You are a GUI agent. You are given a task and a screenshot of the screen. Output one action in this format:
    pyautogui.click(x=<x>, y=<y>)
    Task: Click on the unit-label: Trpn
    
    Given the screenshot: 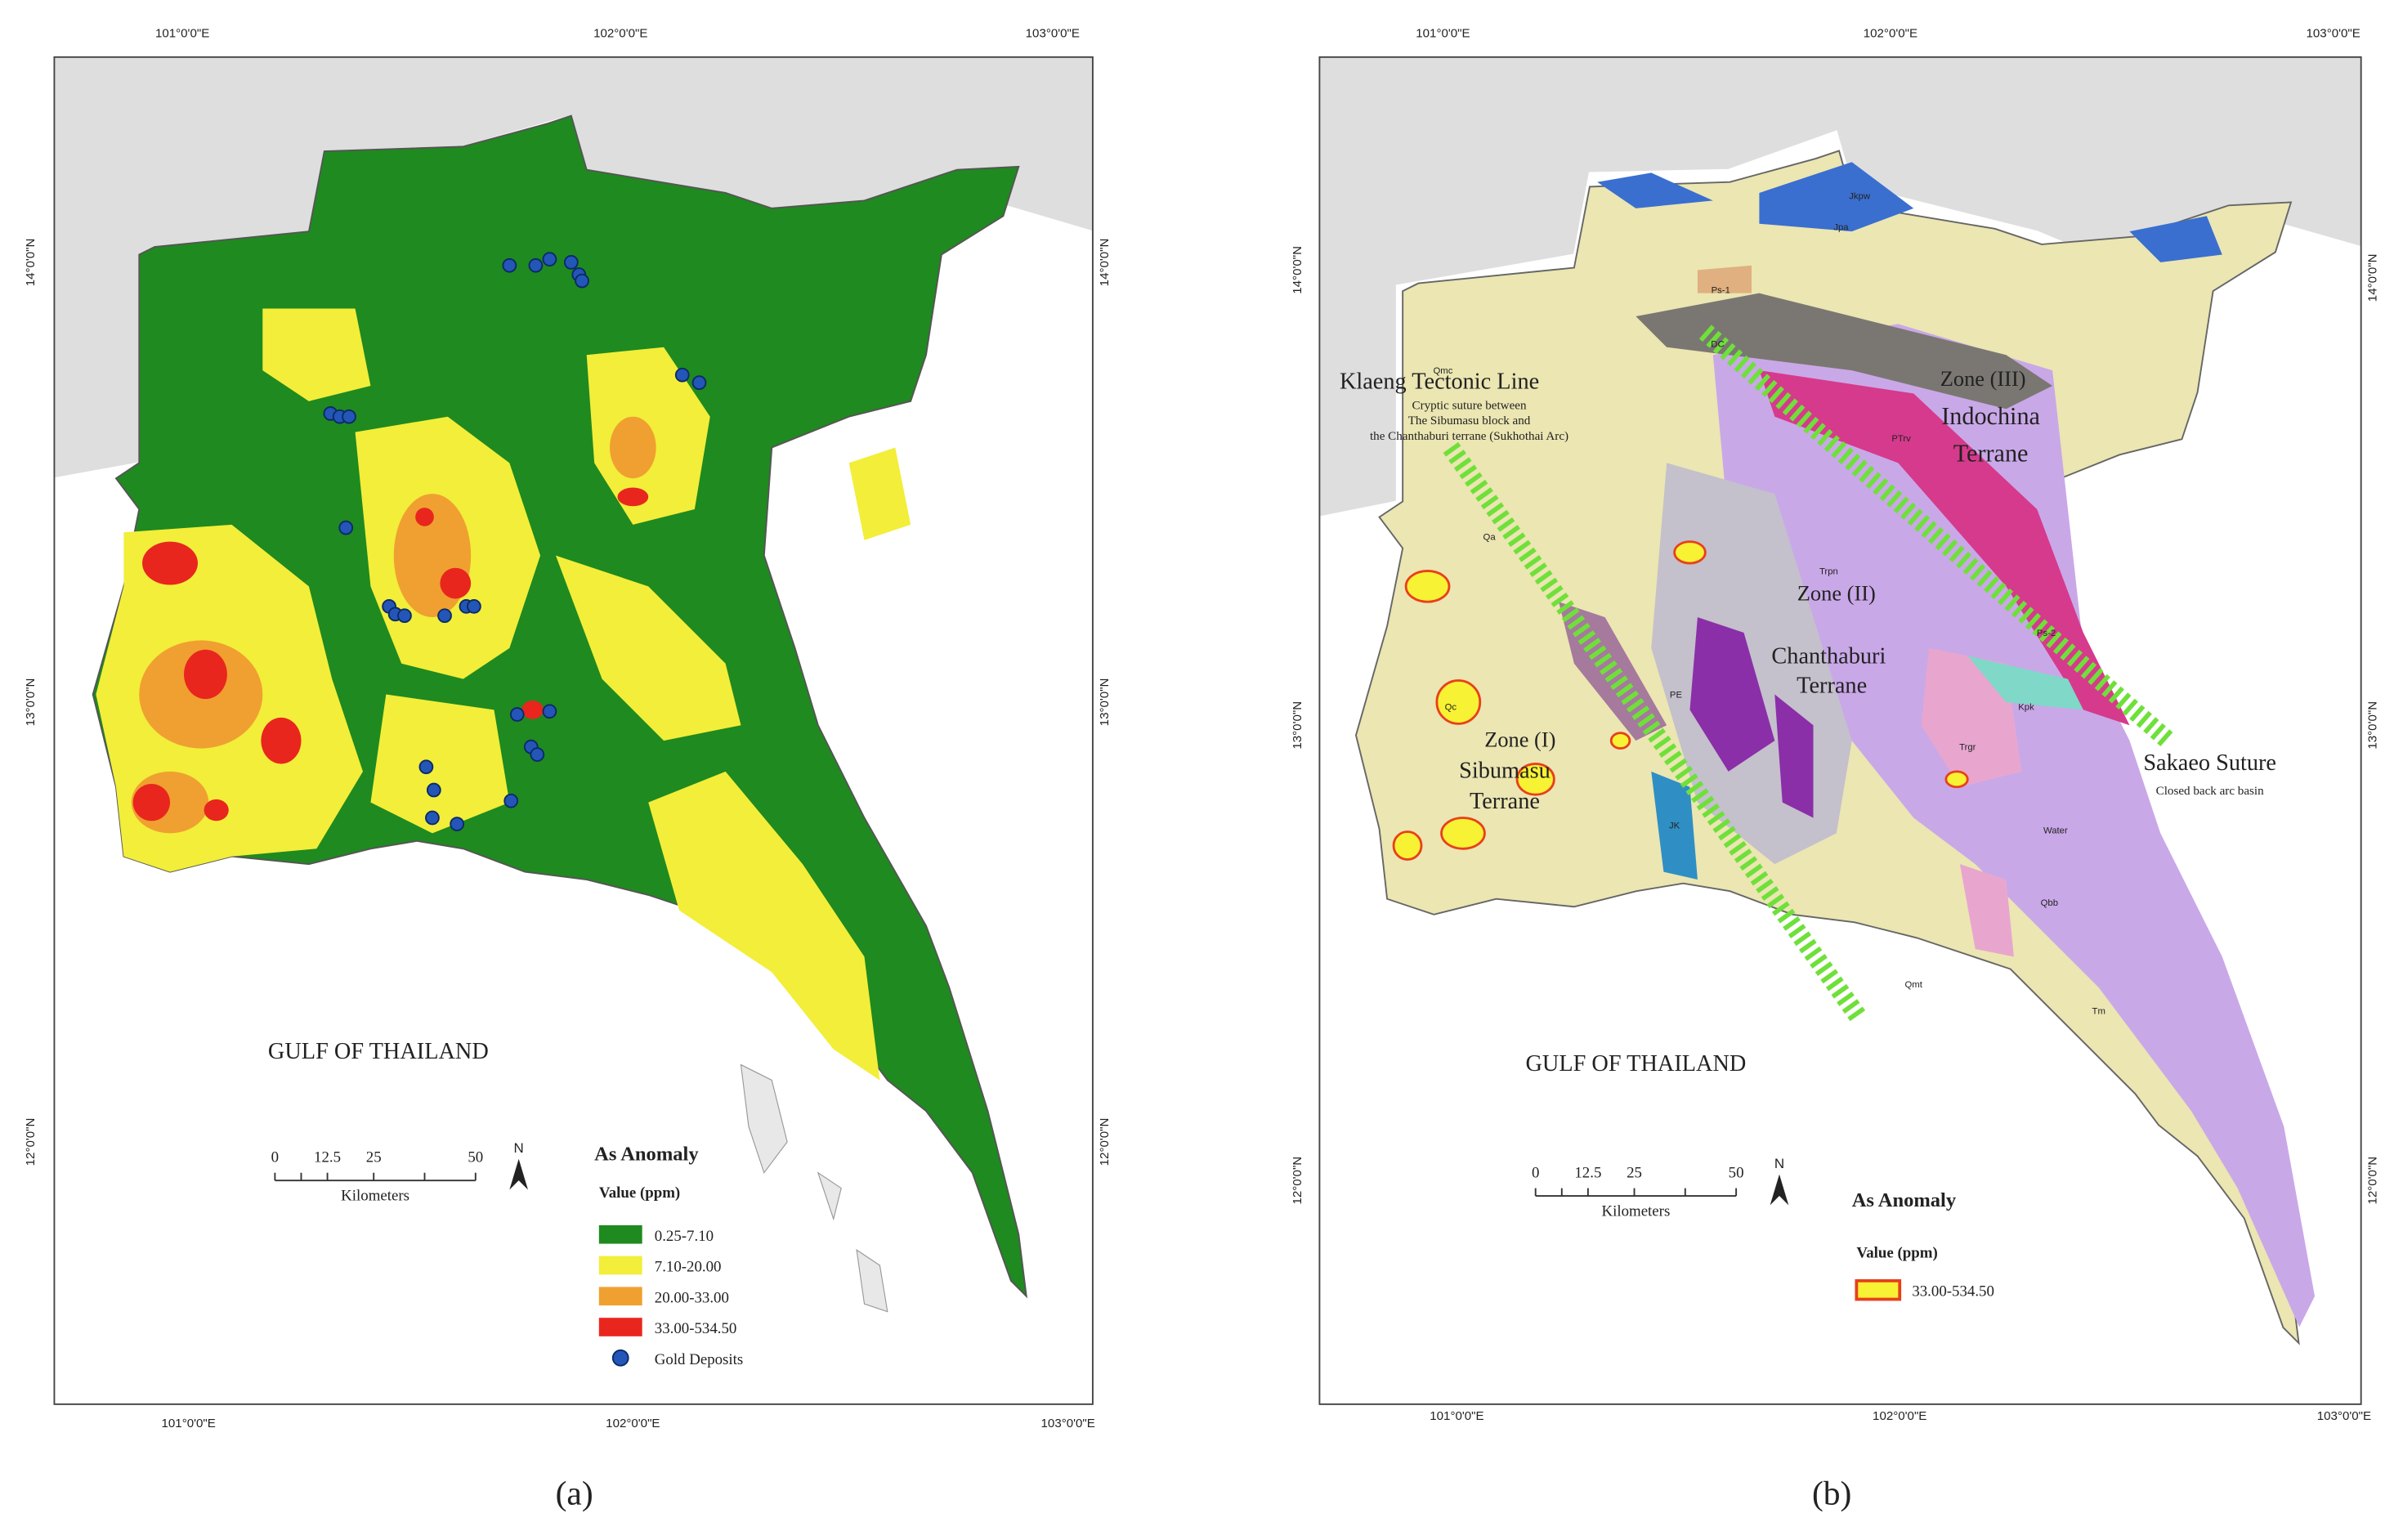 What is the action you would take?
    pyautogui.click(x=1829, y=571)
    